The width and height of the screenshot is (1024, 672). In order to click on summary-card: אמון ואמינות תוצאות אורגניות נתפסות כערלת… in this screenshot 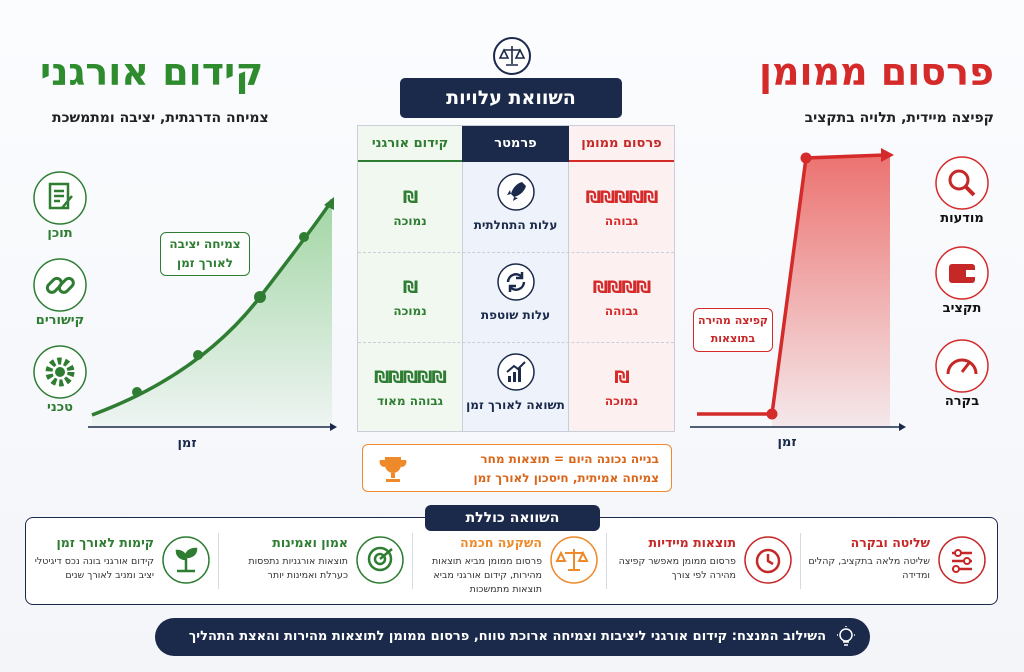, I will do `click(315, 562)`.